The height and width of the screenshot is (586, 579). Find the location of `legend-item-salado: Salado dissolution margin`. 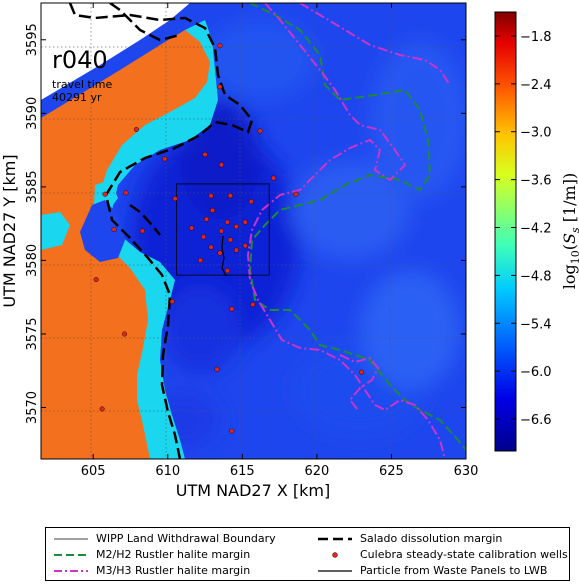

legend-item-salado: Salado dissolution margin is located at coordinates (410, 538).